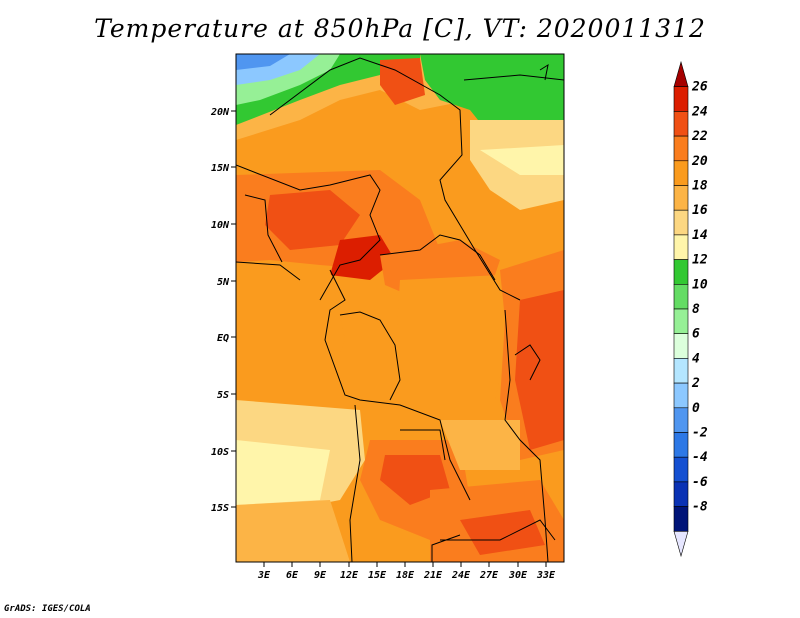 Image resolution: width=800 pixels, height=618 pixels. I want to click on colorbar-label: 14, so click(700, 235).